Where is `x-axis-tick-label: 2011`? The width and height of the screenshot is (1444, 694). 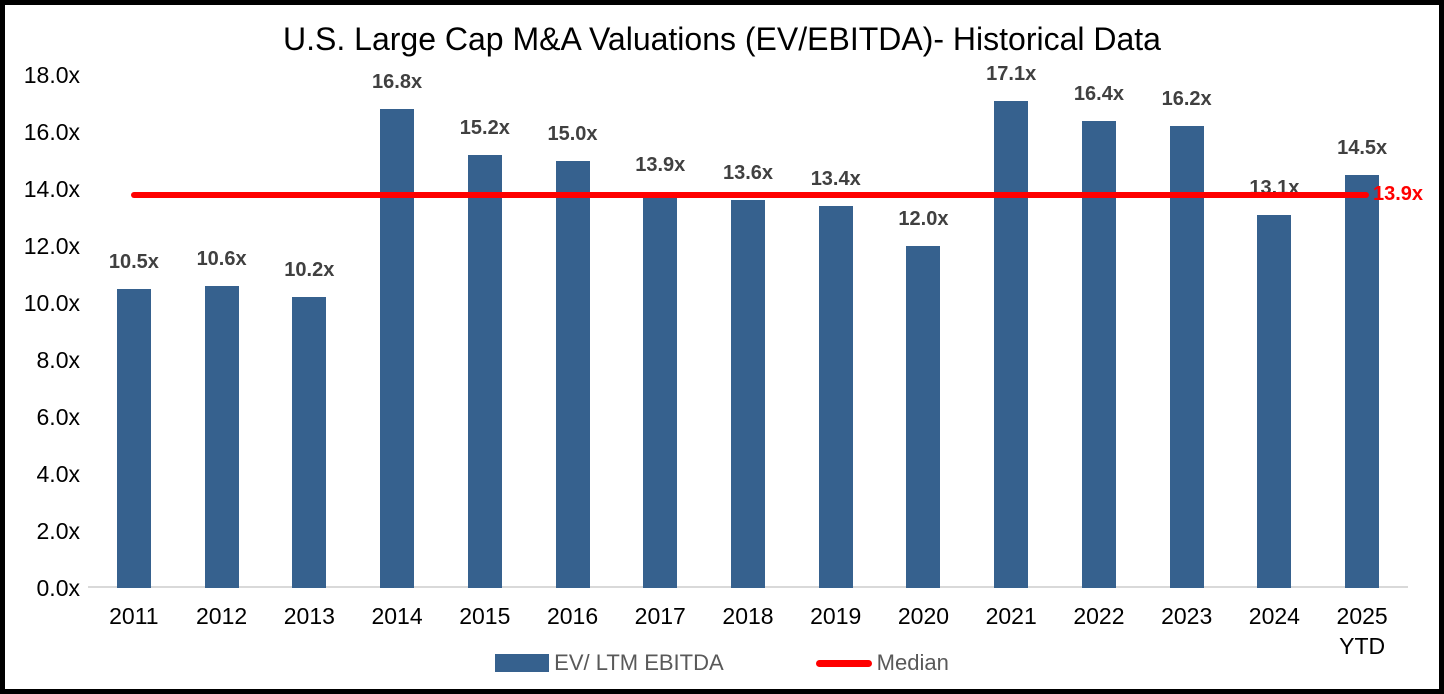
x-axis-tick-label: 2011 is located at coordinates (134, 616).